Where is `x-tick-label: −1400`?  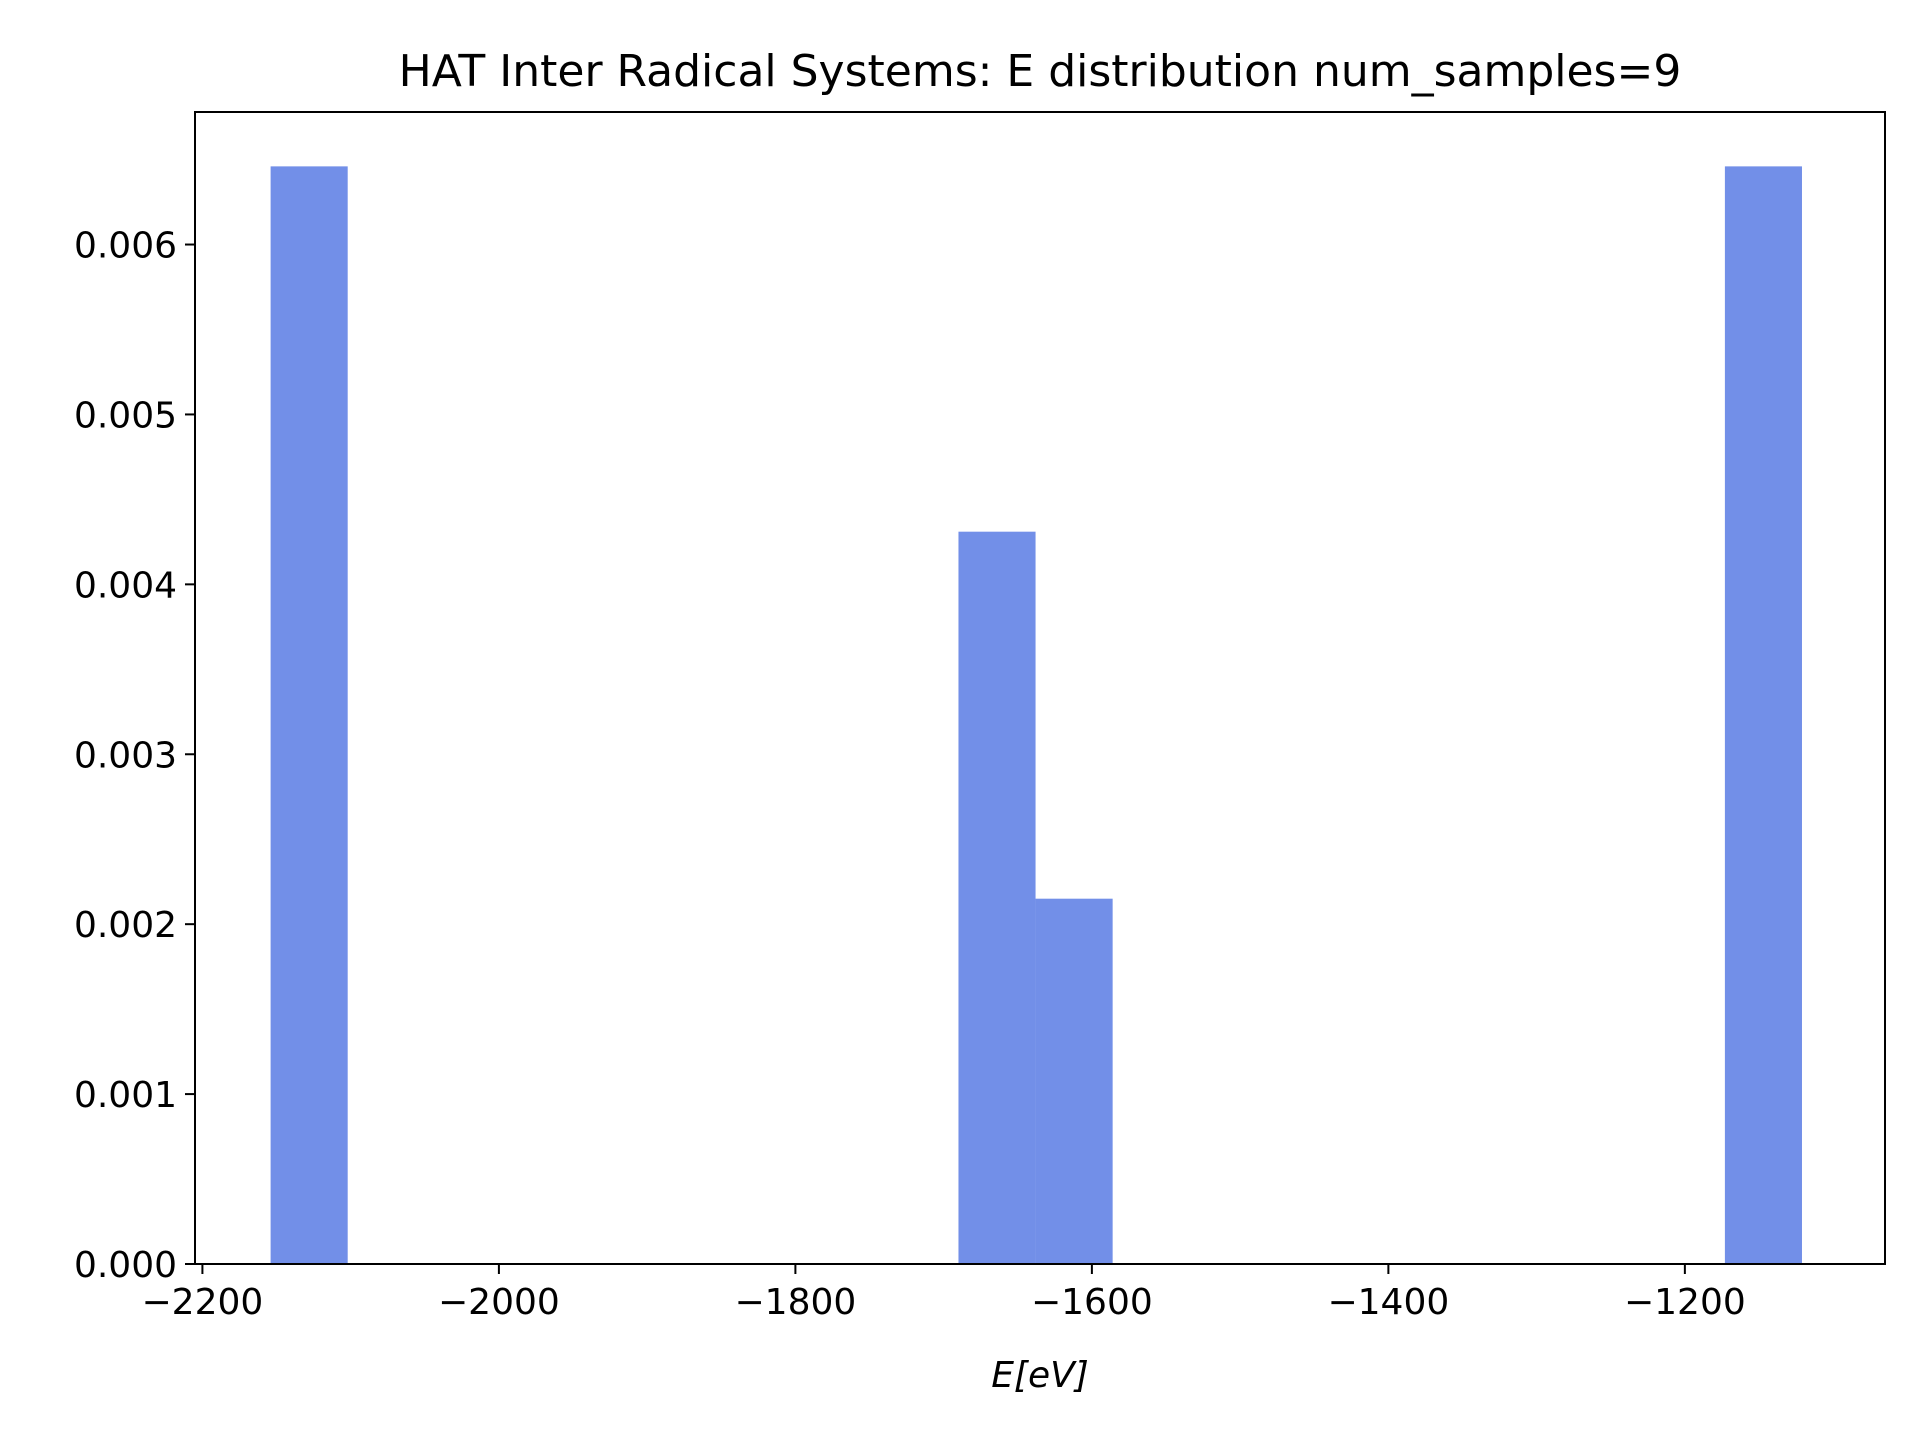
x-tick-label: −1400 is located at coordinates (1388, 1302).